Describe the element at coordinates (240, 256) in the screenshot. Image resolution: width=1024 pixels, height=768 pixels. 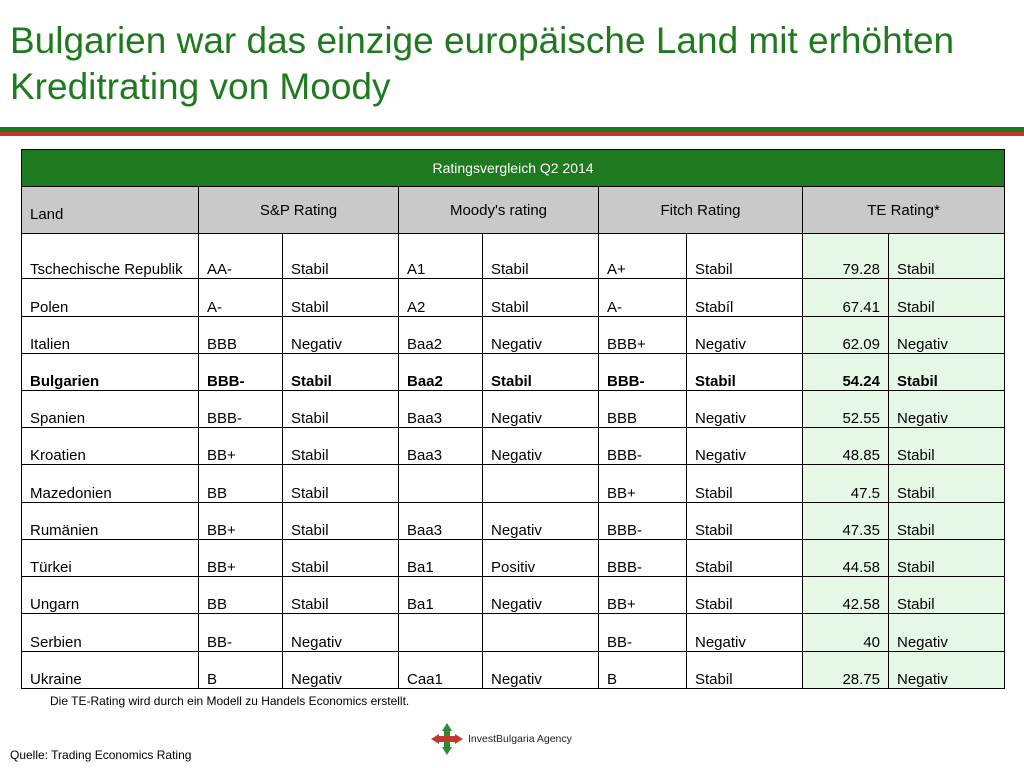
I see `cell-sp-rating: AA-` at that location.